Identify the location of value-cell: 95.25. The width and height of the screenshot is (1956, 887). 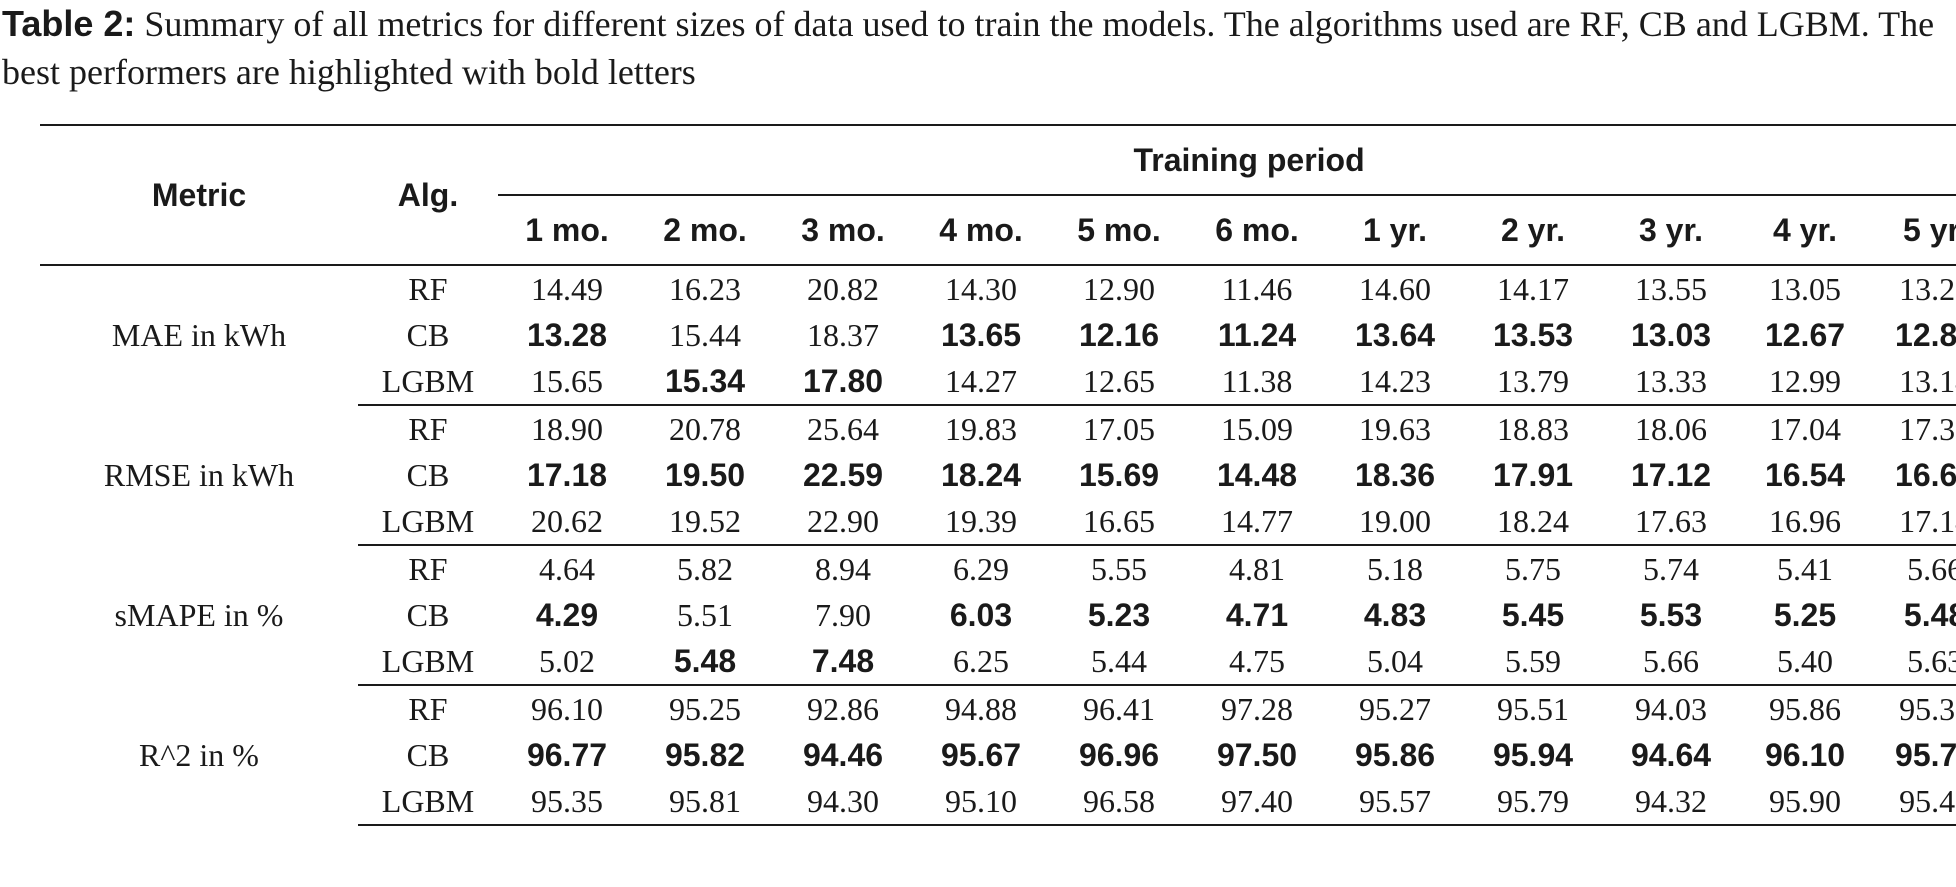
(705, 708).